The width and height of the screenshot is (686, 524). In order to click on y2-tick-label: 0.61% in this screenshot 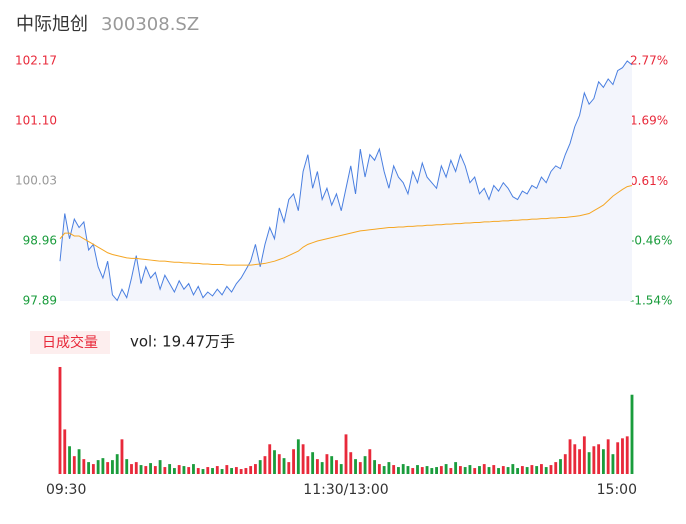, I will do `click(649, 181)`.